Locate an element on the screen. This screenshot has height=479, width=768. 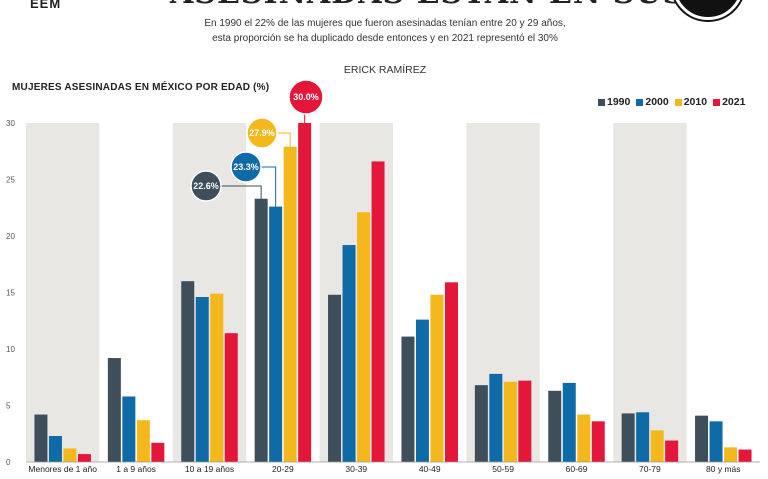
legend-item-2000: 2000 is located at coordinates (652, 102).